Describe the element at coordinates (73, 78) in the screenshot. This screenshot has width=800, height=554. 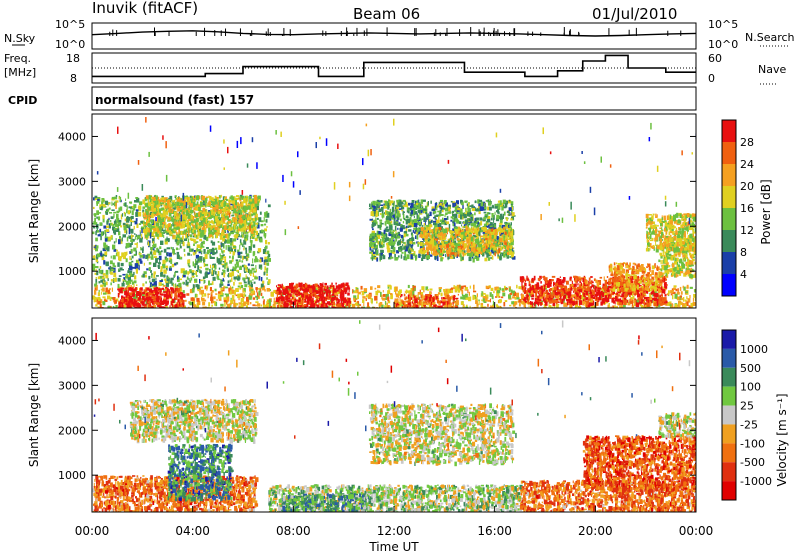
I see `freq-tick-bottom: 8` at that location.